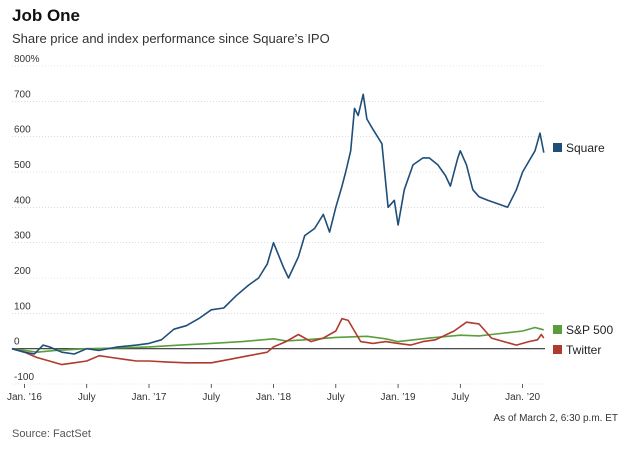  What do you see at coordinates (22, 130) in the screenshot?
I see `y-tick-label: 600` at bounding box center [22, 130].